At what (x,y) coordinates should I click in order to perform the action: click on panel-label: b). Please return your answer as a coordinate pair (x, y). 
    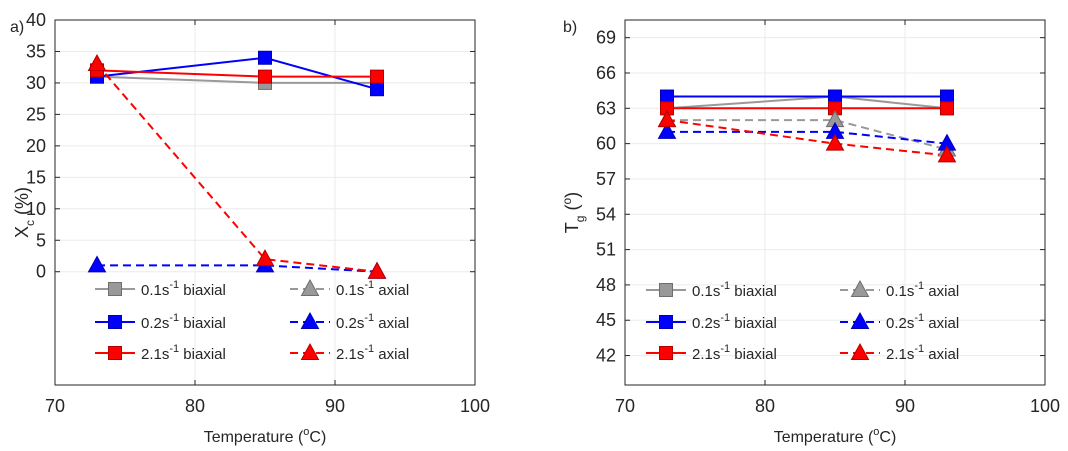
    Looking at the image, I should click on (570, 27).